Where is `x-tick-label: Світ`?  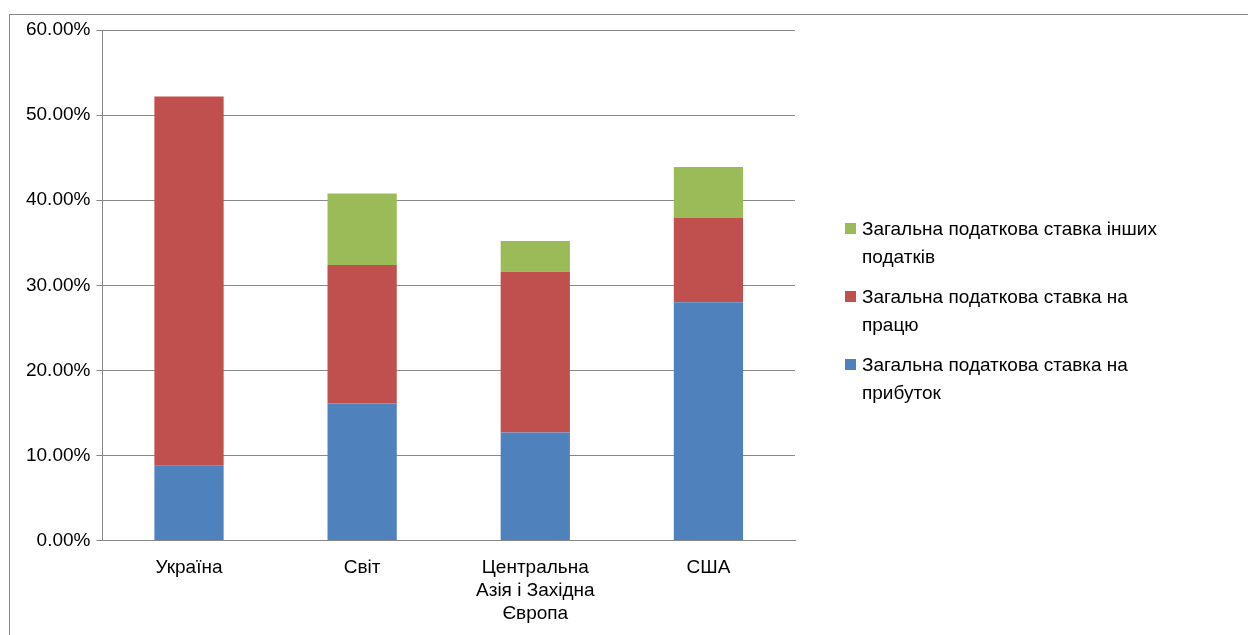 x-tick-label: Світ is located at coordinates (362, 567).